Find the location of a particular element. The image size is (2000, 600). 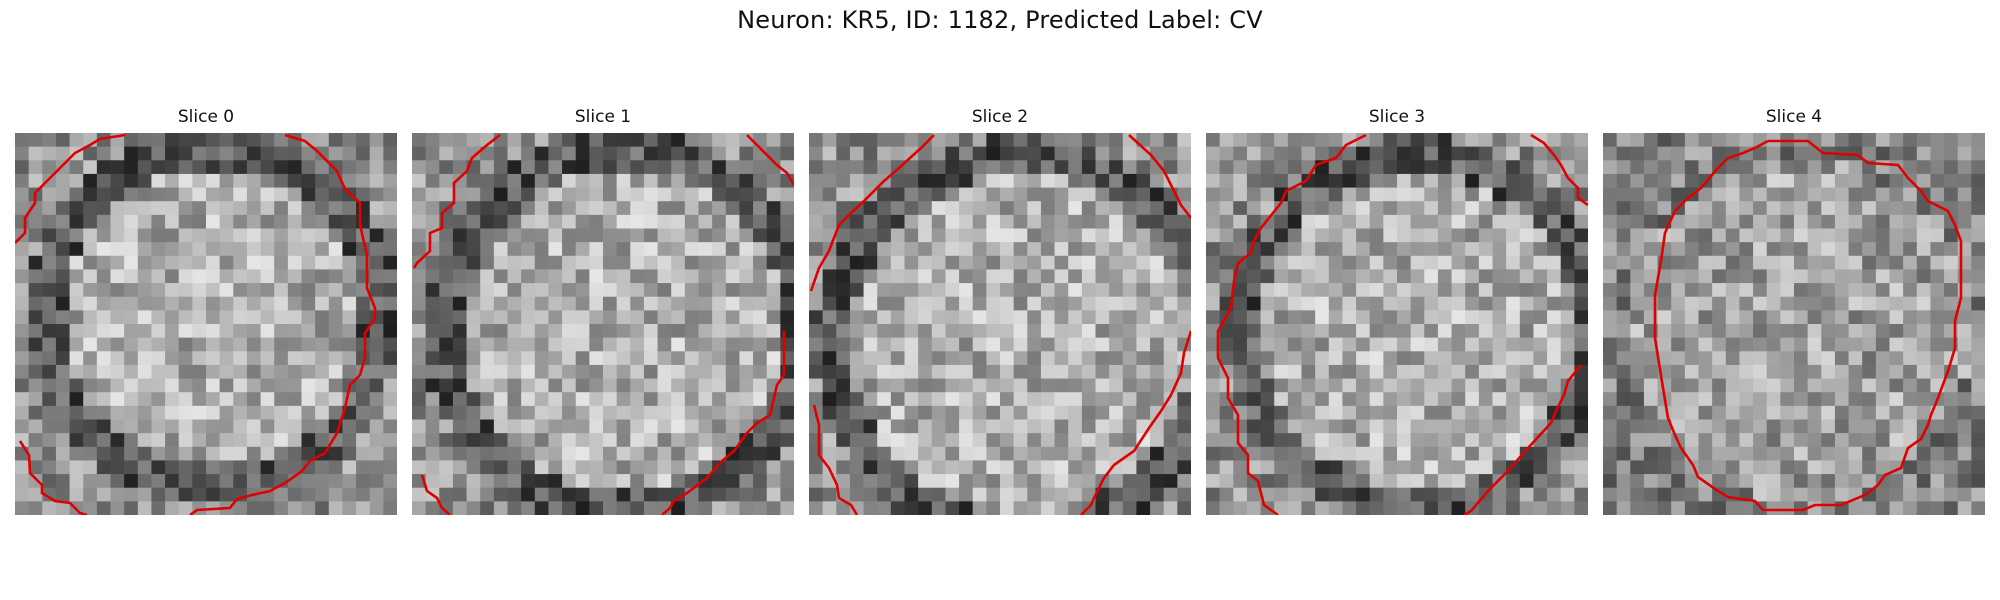

slice-title: Slice 1 is located at coordinates (603, 117).